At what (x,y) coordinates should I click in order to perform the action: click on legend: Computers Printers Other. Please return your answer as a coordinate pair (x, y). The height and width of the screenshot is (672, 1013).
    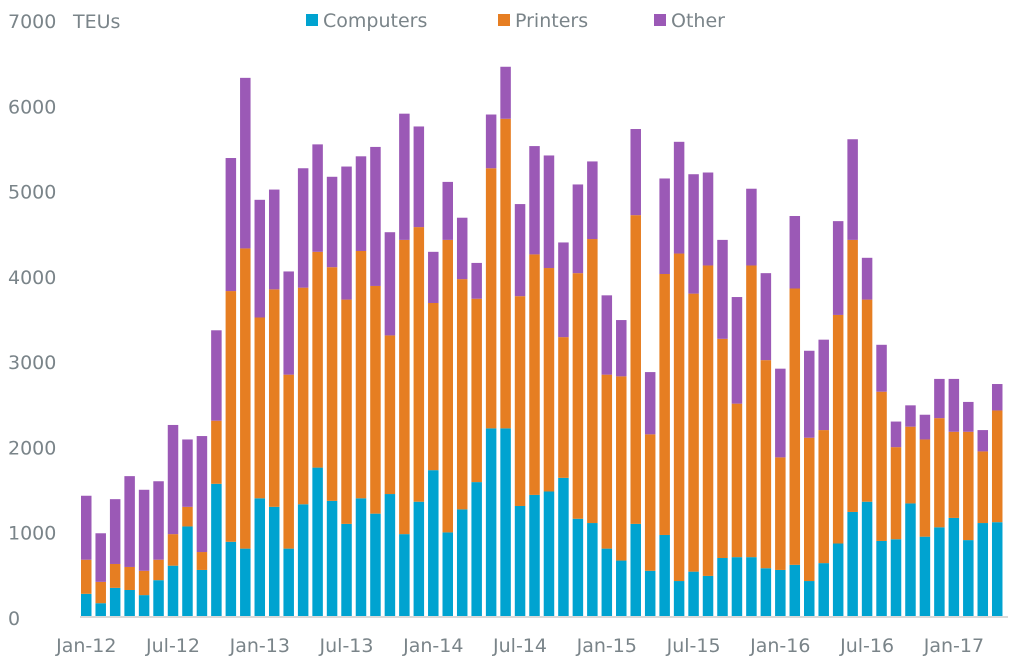
    Looking at the image, I should click on (515, 21).